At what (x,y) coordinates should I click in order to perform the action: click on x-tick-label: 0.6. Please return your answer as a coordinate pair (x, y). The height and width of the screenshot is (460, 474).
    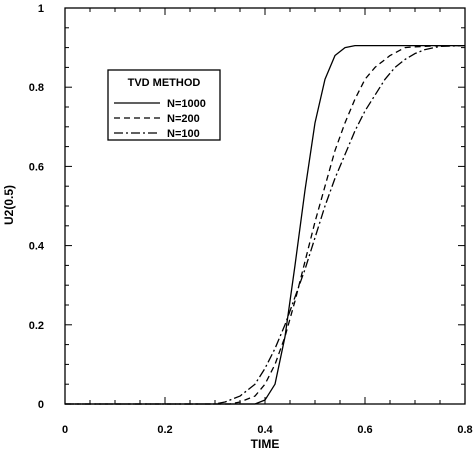
    Looking at the image, I should click on (364, 430).